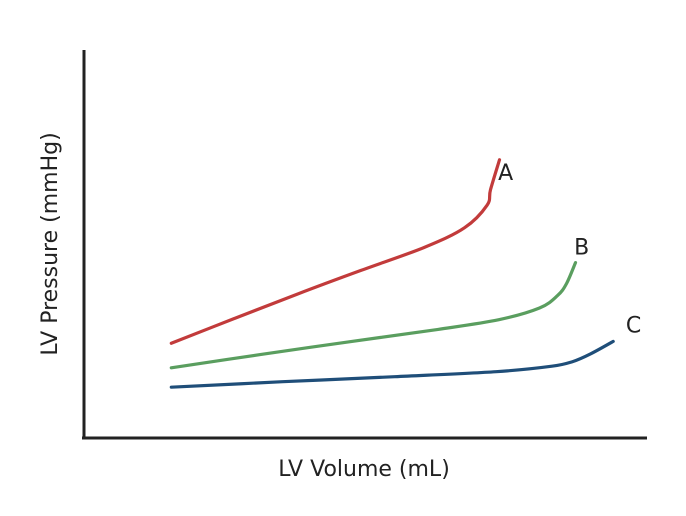 The width and height of the screenshot is (686, 516). Describe the element at coordinates (581, 248) in the screenshot. I see `series-label-b: B` at that location.